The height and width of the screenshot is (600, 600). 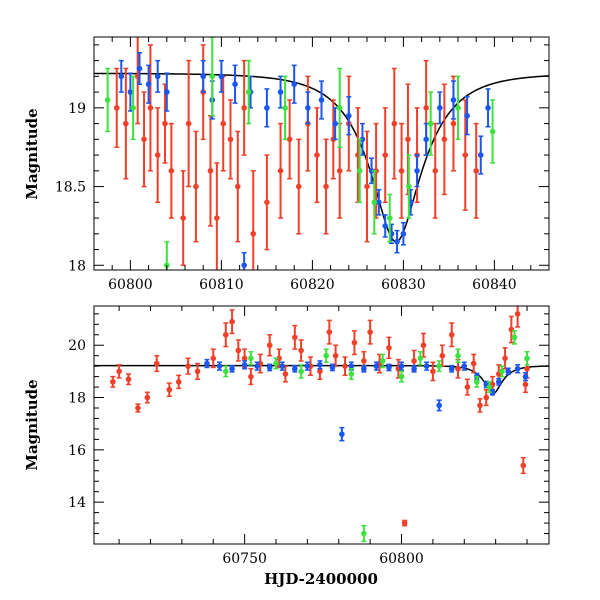 What do you see at coordinates (32, 153) in the screenshot?
I see `top-y-axis-label: Magnitude` at bounding box center [32, 153].